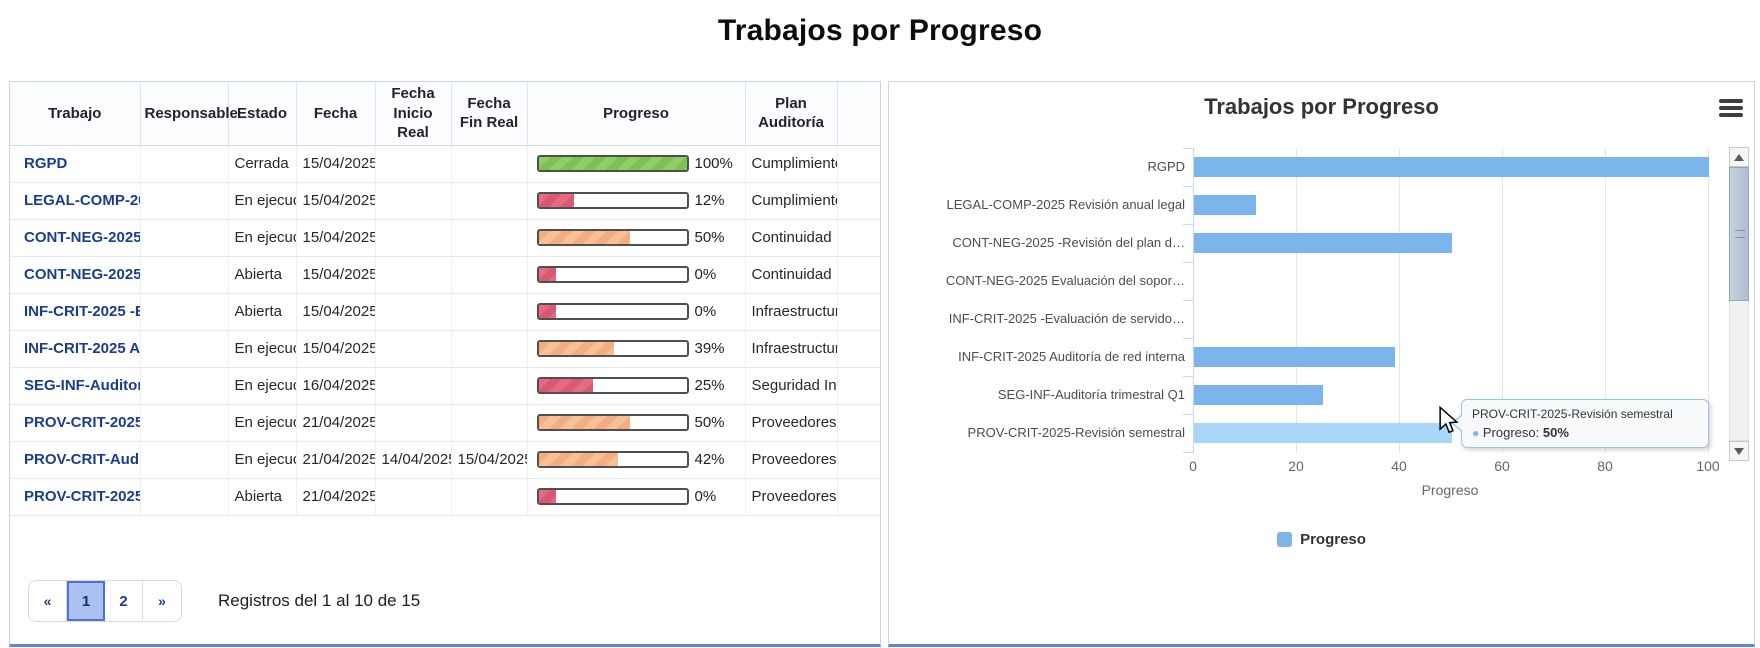 The image size is (1760, 648). I want to click on tooltip-series-name: Progreso:, so click(1511, 432).